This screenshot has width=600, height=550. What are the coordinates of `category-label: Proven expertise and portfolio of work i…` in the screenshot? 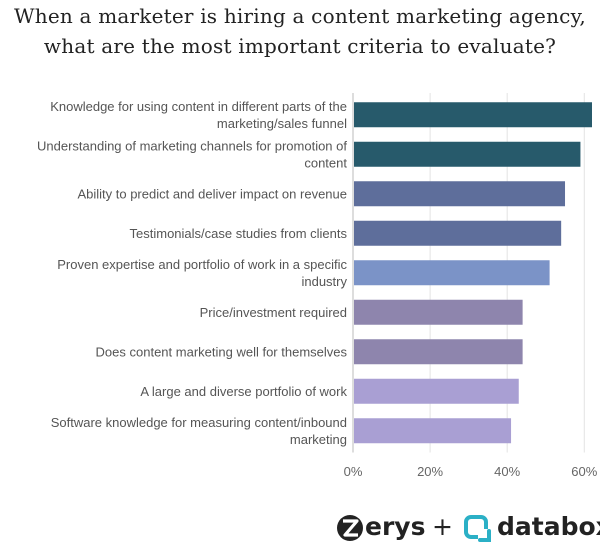 It's located at (202, 273).